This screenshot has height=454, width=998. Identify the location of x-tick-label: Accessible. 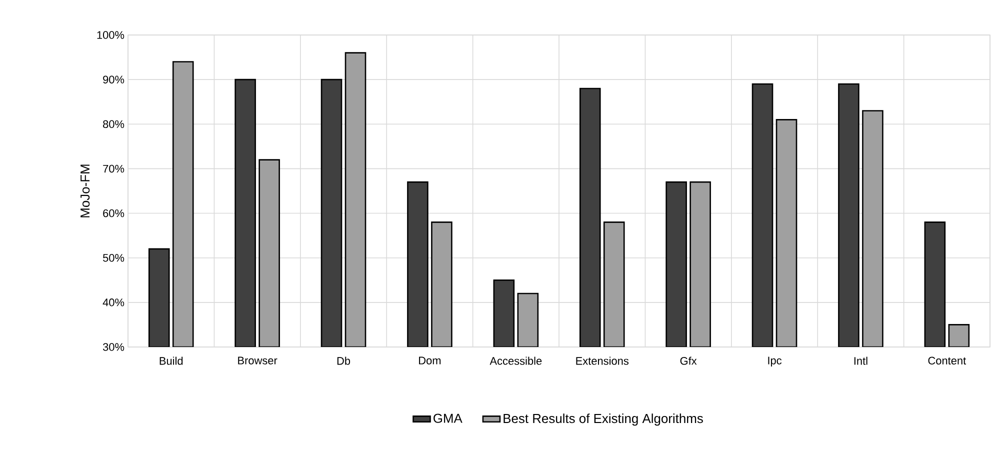
(516, 360).